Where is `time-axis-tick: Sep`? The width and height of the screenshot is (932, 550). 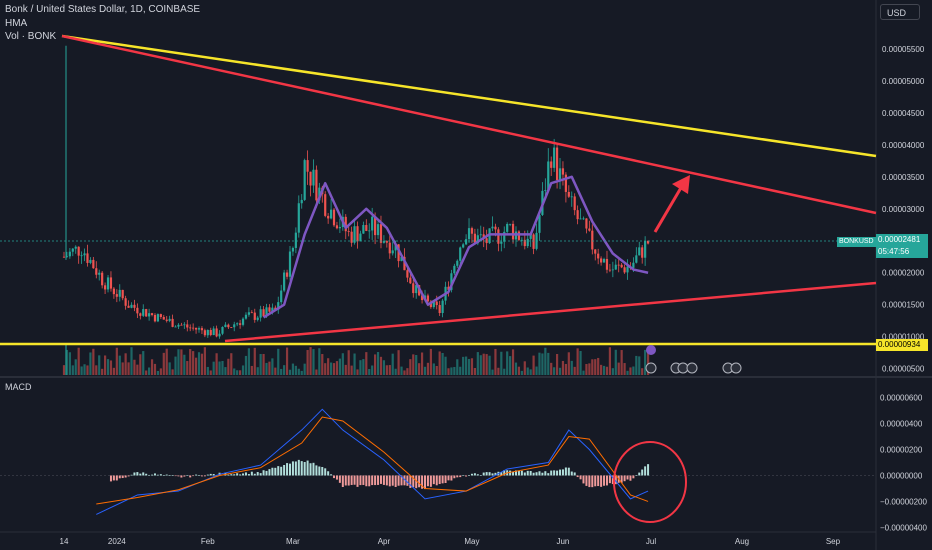
time-axis-tick: Sep is located at coordinates (833, 541).